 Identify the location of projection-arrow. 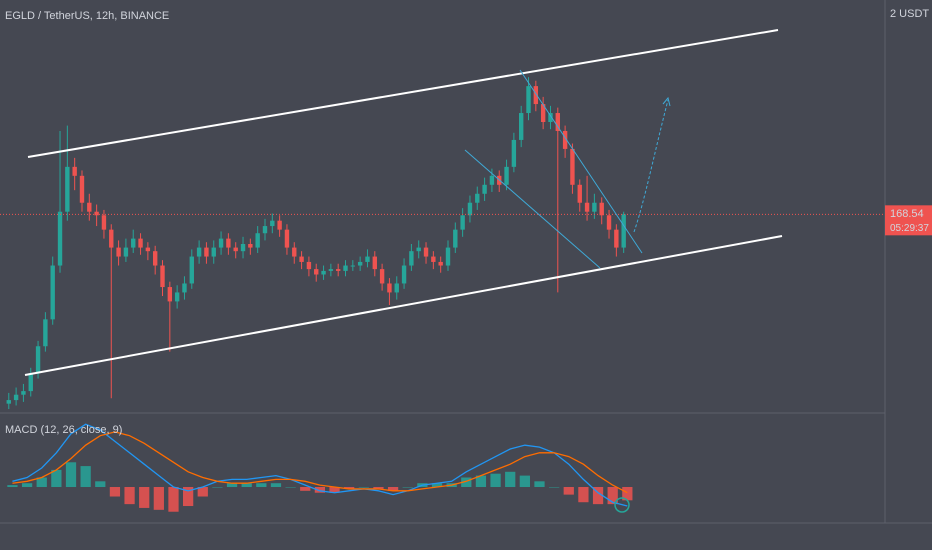
(651, 166).